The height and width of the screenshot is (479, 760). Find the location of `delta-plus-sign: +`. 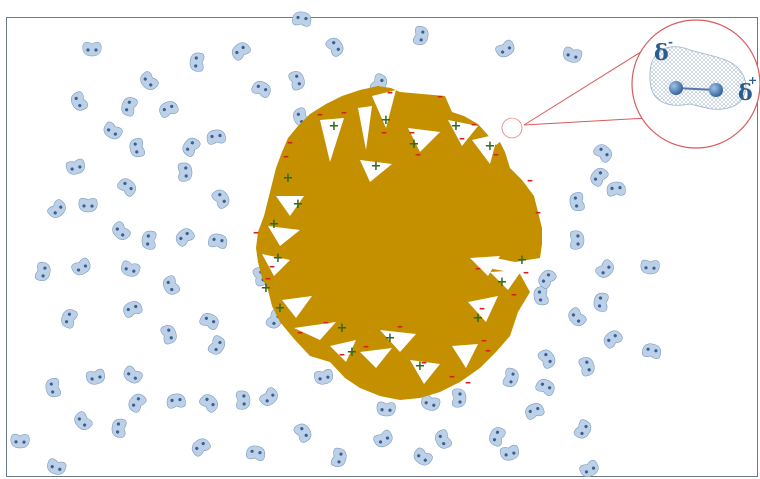

delta-plus-sign: + is located at coordinates (752, 80).